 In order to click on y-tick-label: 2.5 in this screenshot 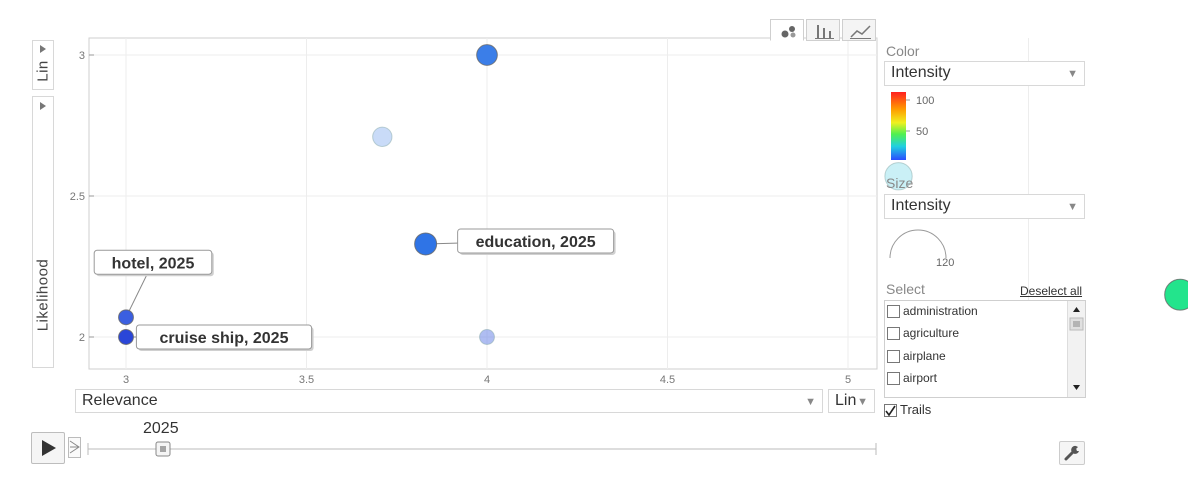, I will do `click(77, 197)`.